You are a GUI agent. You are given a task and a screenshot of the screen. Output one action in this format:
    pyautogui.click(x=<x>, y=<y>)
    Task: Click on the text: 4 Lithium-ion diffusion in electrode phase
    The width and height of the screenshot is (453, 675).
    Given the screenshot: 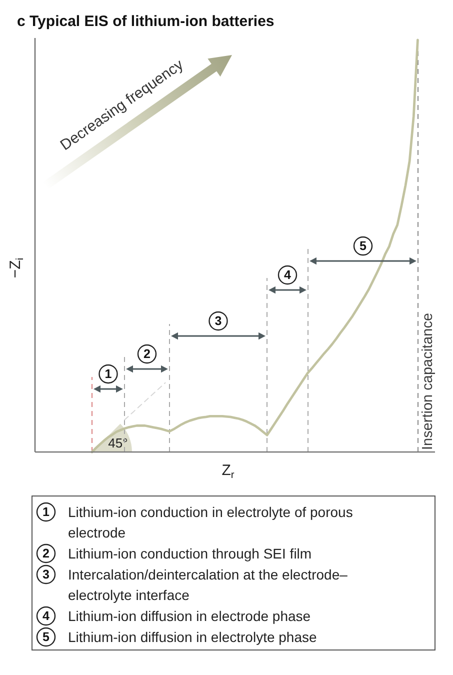 What is the action you would take?
    pyautogui.click(x=176, y=616)
    